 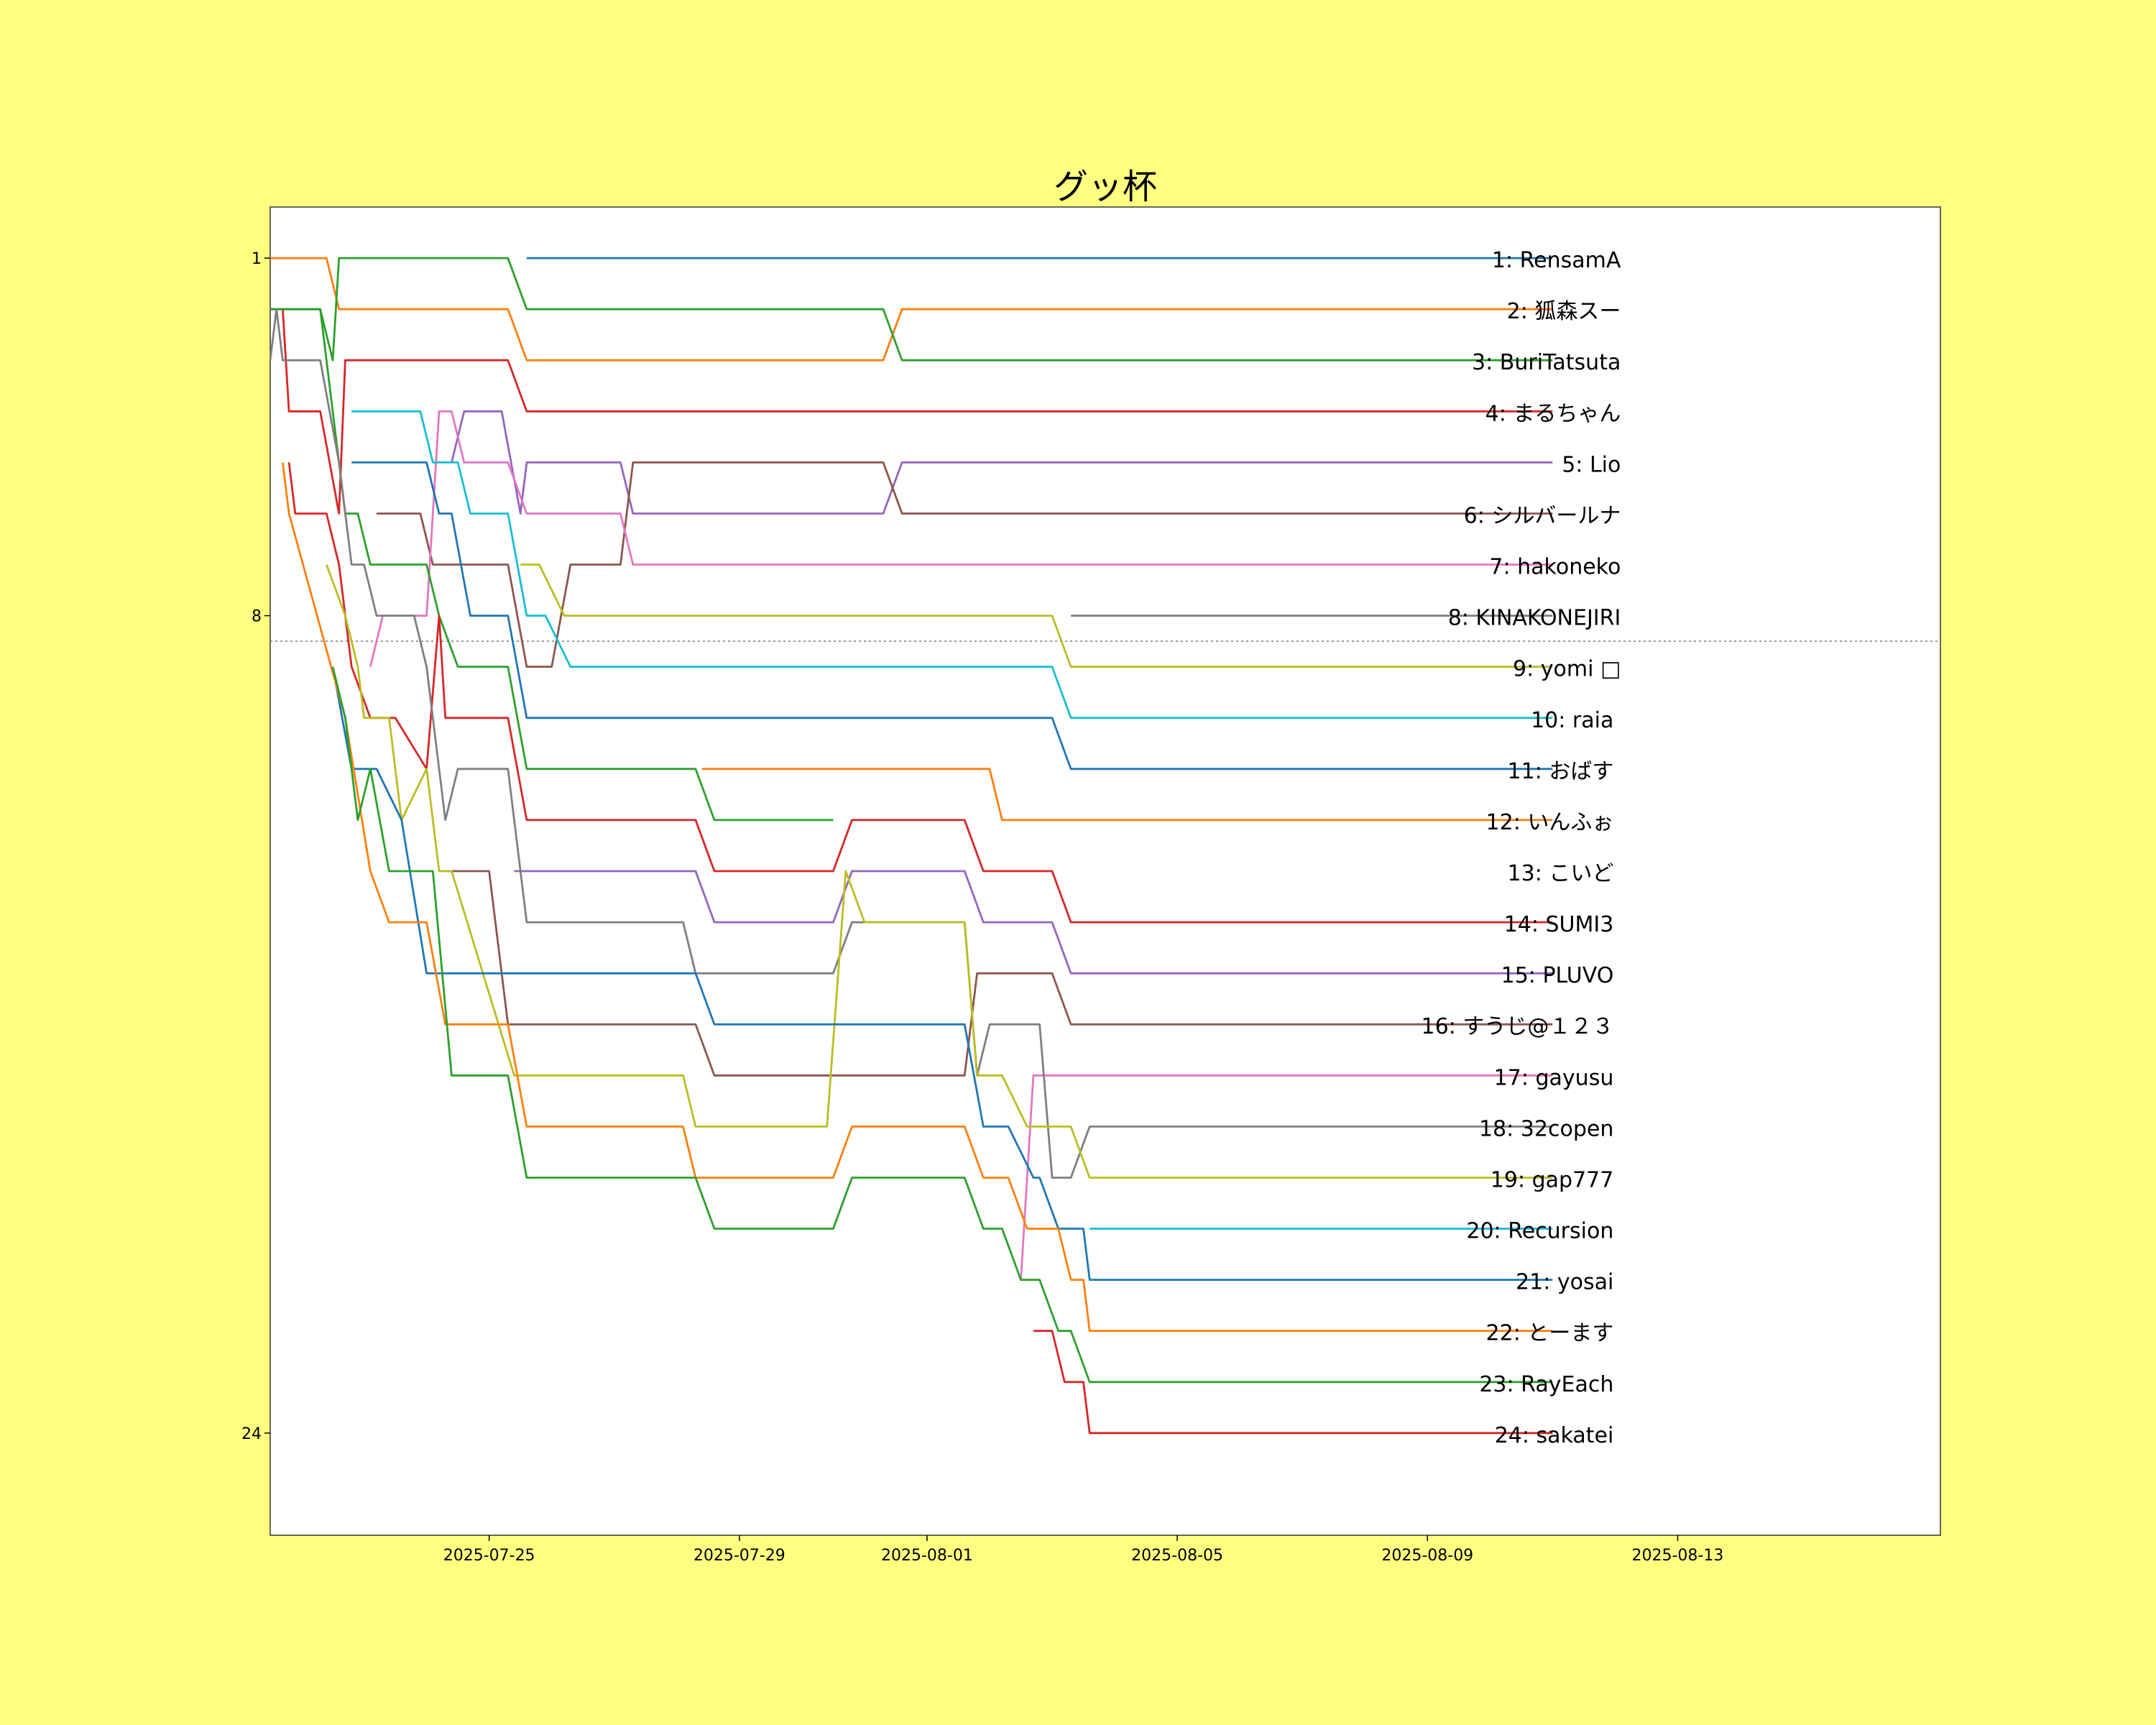 I want to click on series-rank: 12:, so click(x=1507, y=821).